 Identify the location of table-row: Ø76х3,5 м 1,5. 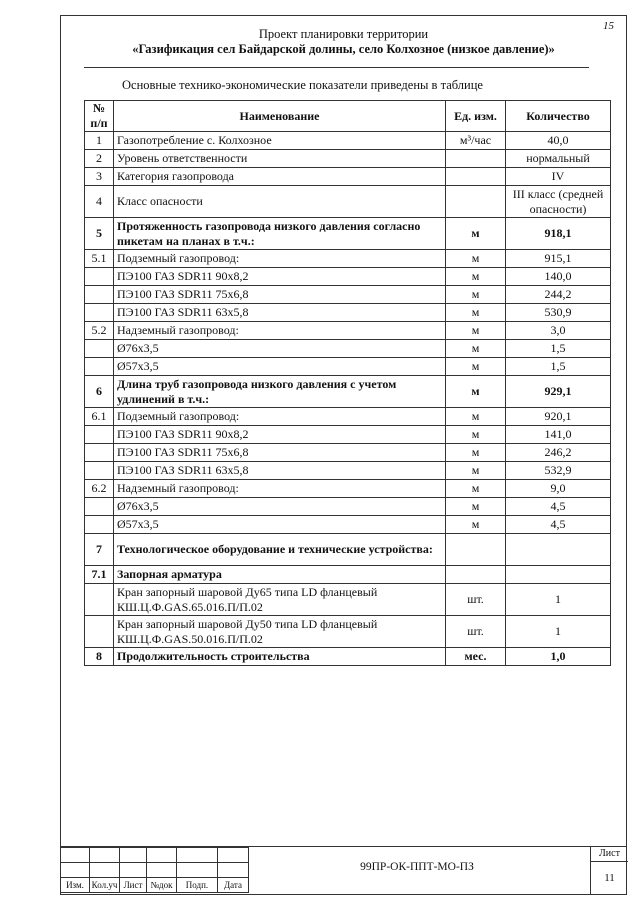
(347, 348).